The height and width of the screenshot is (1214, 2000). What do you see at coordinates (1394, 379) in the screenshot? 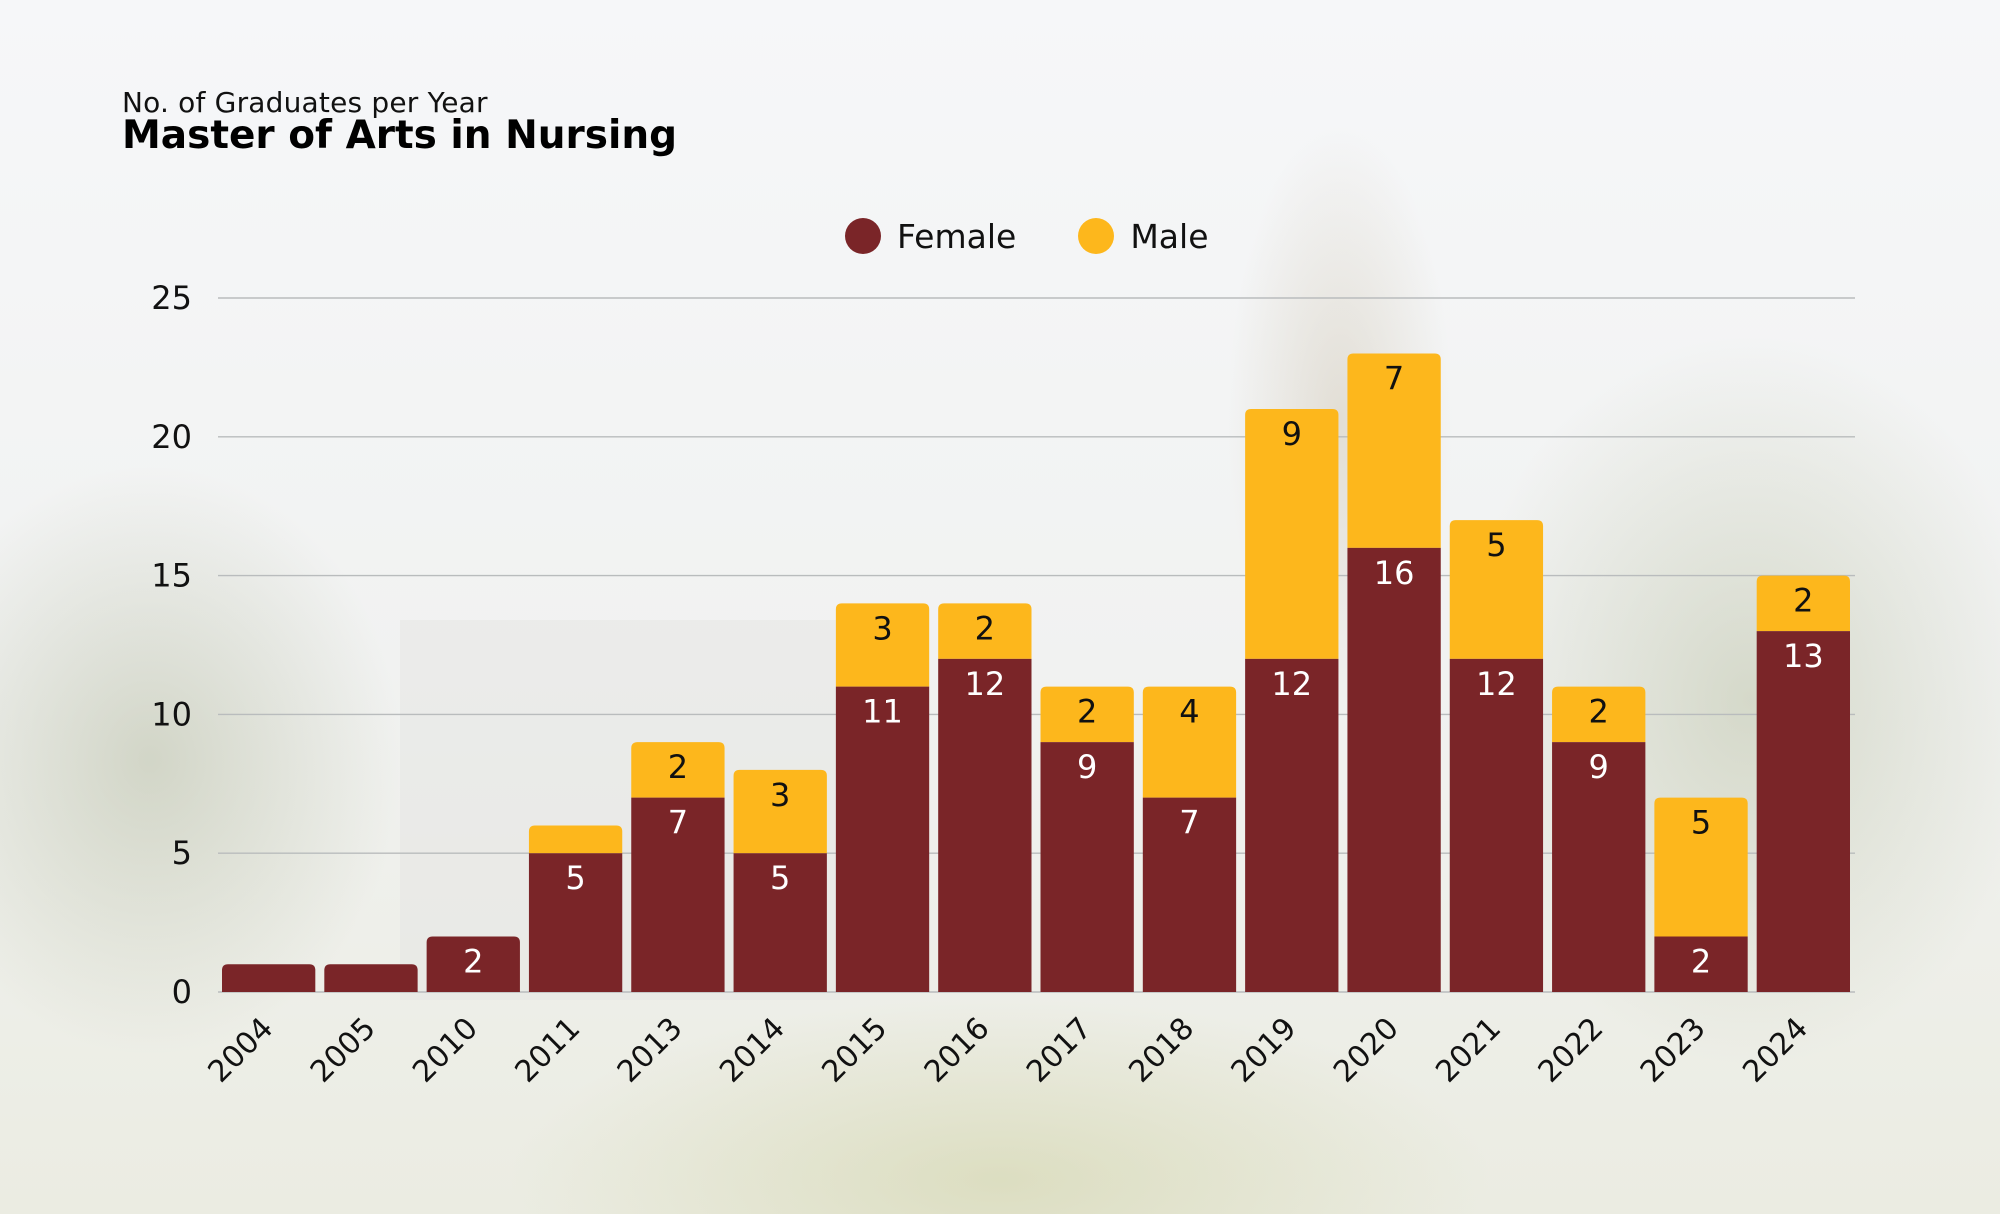
I see `data-label-male: 7` at bounding box center [1394, 379].